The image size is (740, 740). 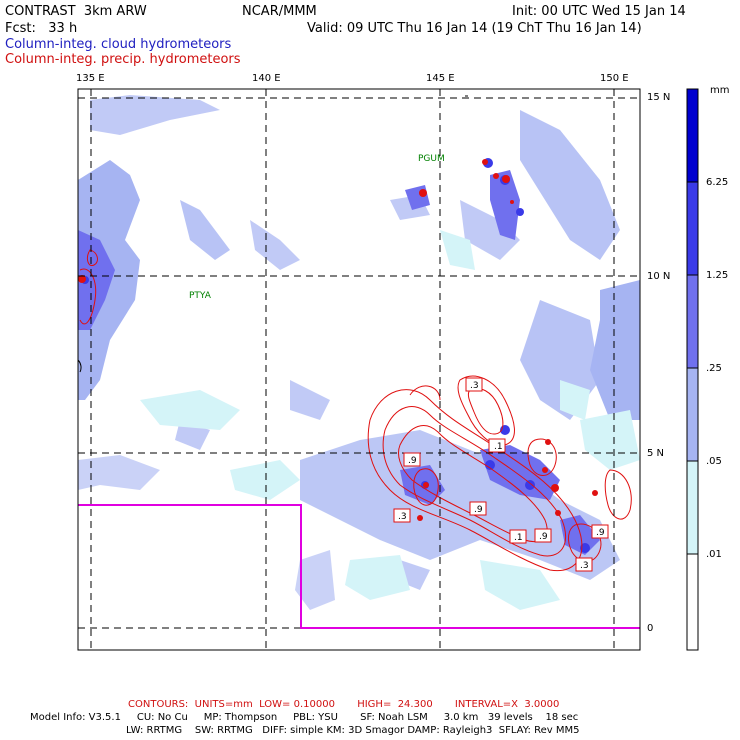 I want to click on station-label-pgum: PGUM, so click(x=431, y=159).